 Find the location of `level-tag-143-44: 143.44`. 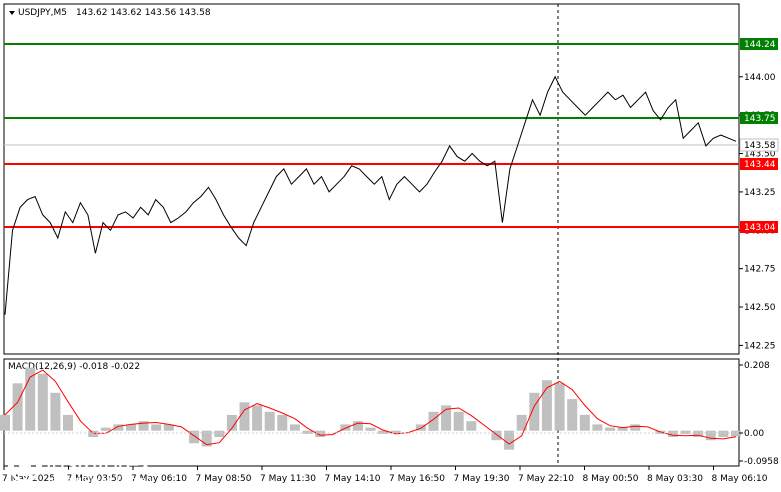

level-tag-143-44: 143.44 is located at coordinates (759, 164).